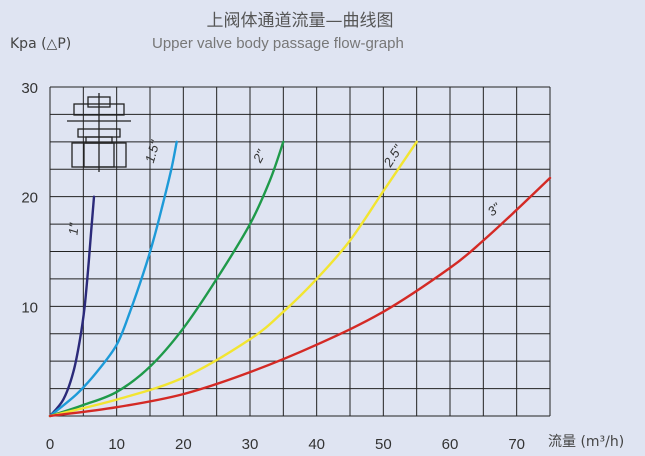 The image size is (645, 456). I want to click on valve-body-diagram-icon, so click(99, 132).